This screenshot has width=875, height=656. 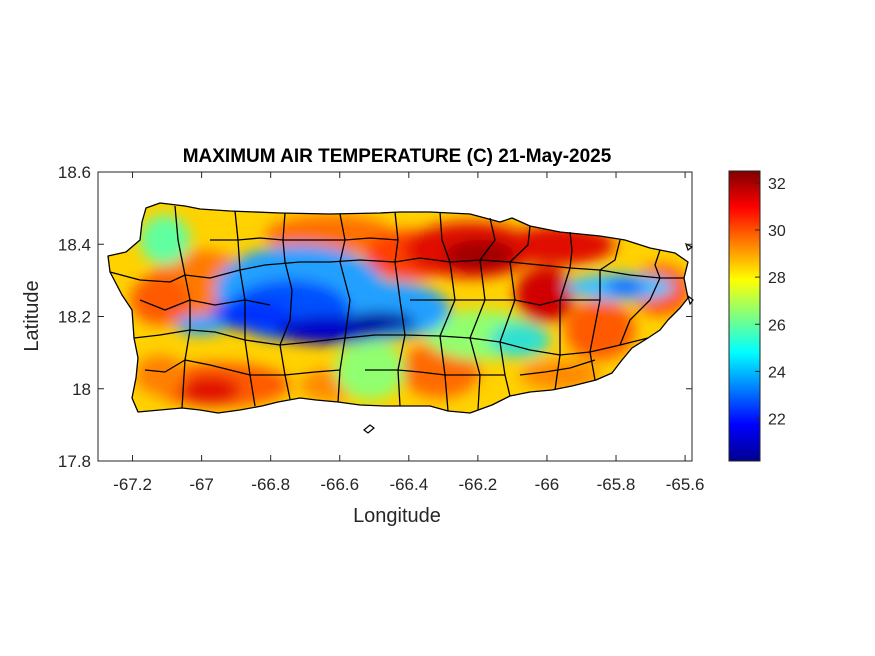 I want to click on y-axis-label: Latitude, so click(x=32, y=315).